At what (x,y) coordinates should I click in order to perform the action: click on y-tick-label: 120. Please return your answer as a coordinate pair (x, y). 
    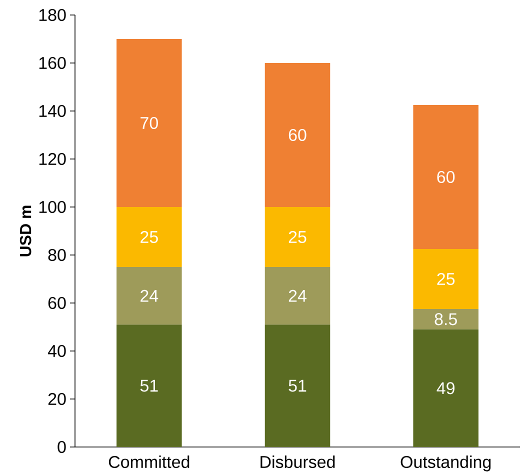
    Looking at the image, I should click on (52, 159).